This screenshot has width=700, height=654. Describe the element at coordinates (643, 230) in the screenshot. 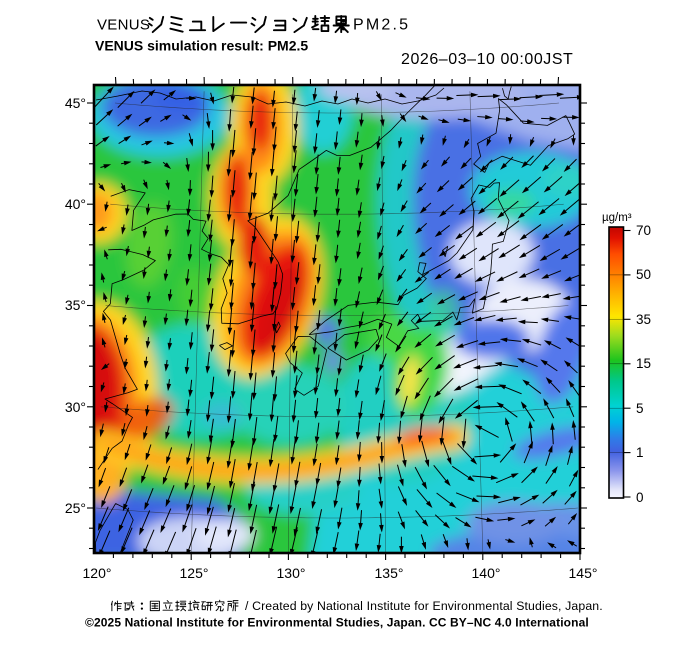

I see `svg-text: 70` at that location.